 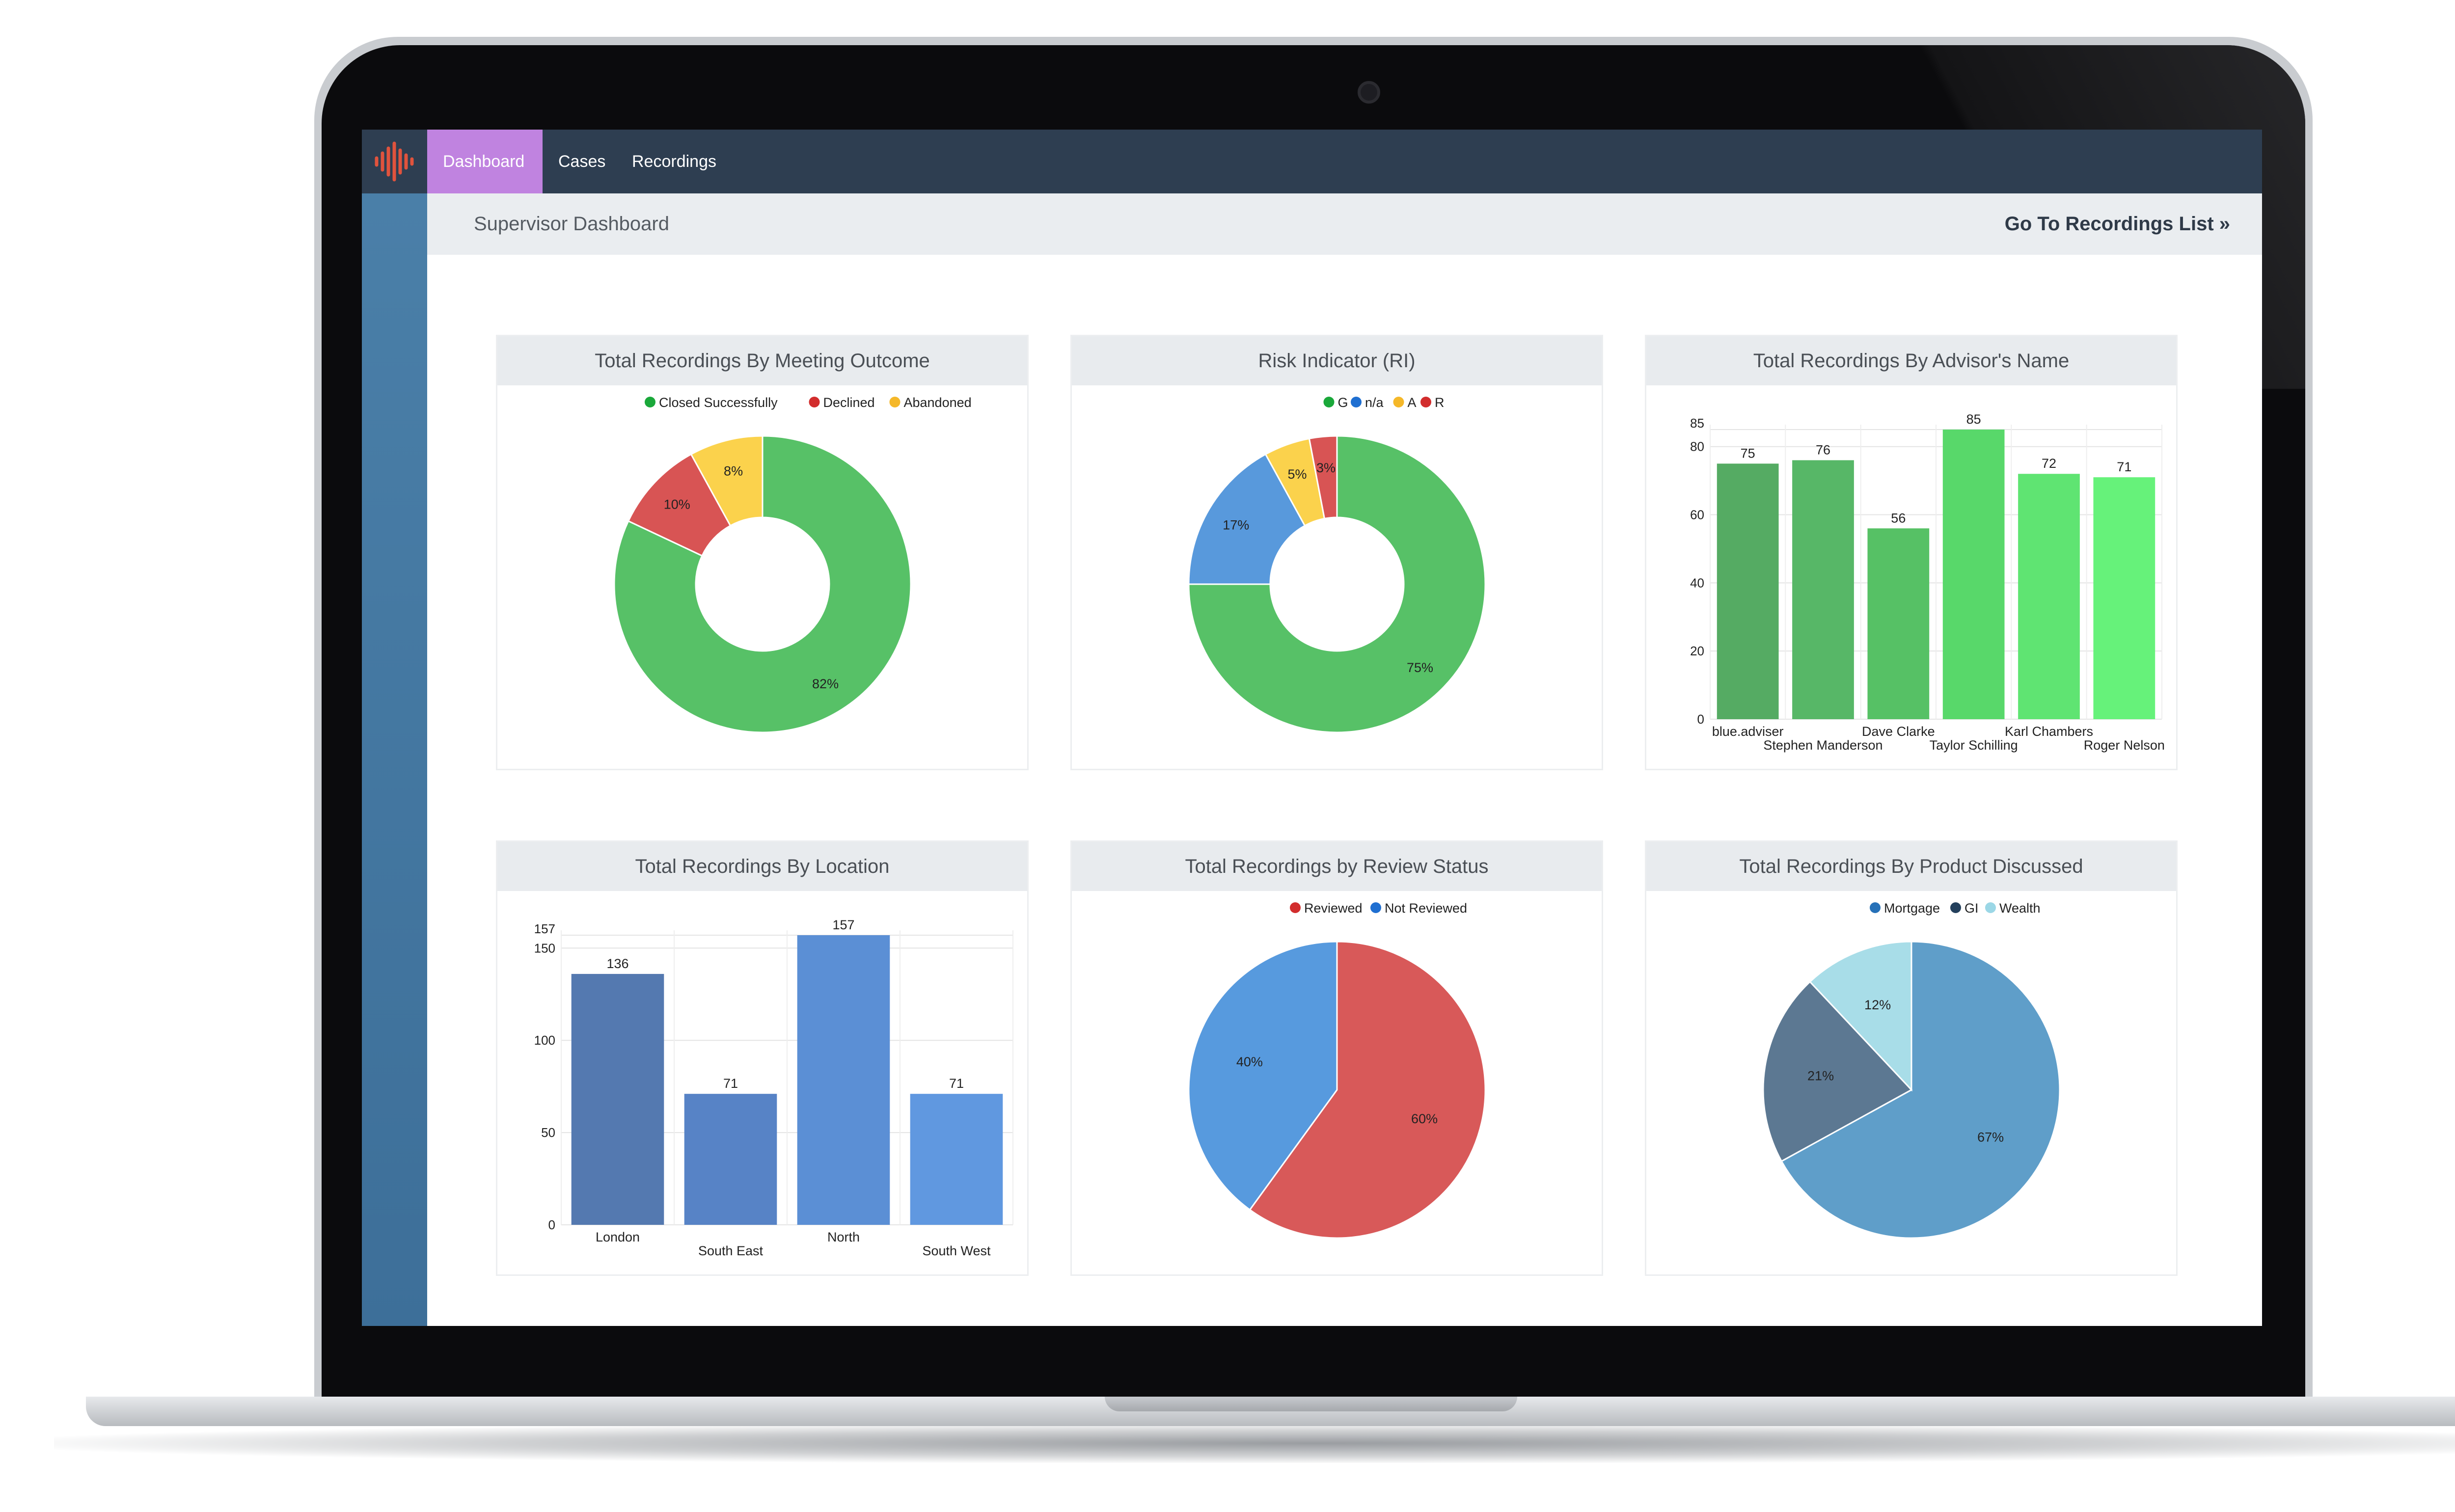 I want to click on slice-label: 10%, so click(x=677, y=504).